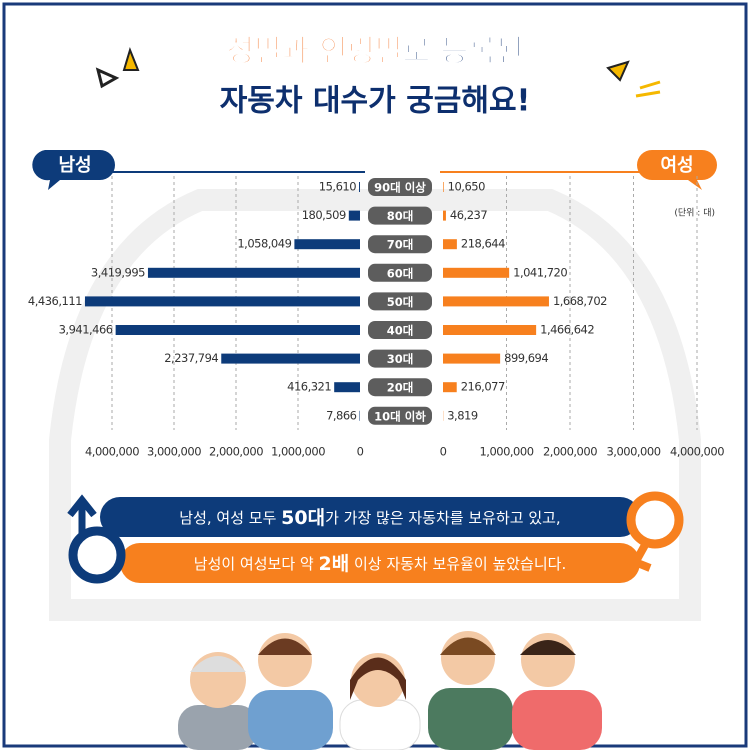  Describe the element at coordinates (303, 518) in the screenshot. I see `summary-emphasis: 50대` at that location.